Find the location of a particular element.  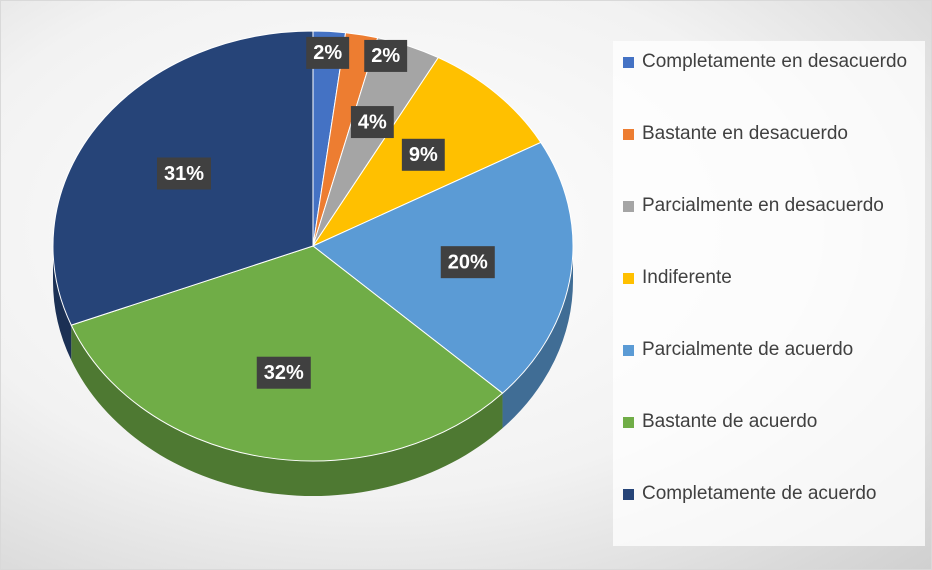

data-label: 32% is located at coordinates (283, 372).